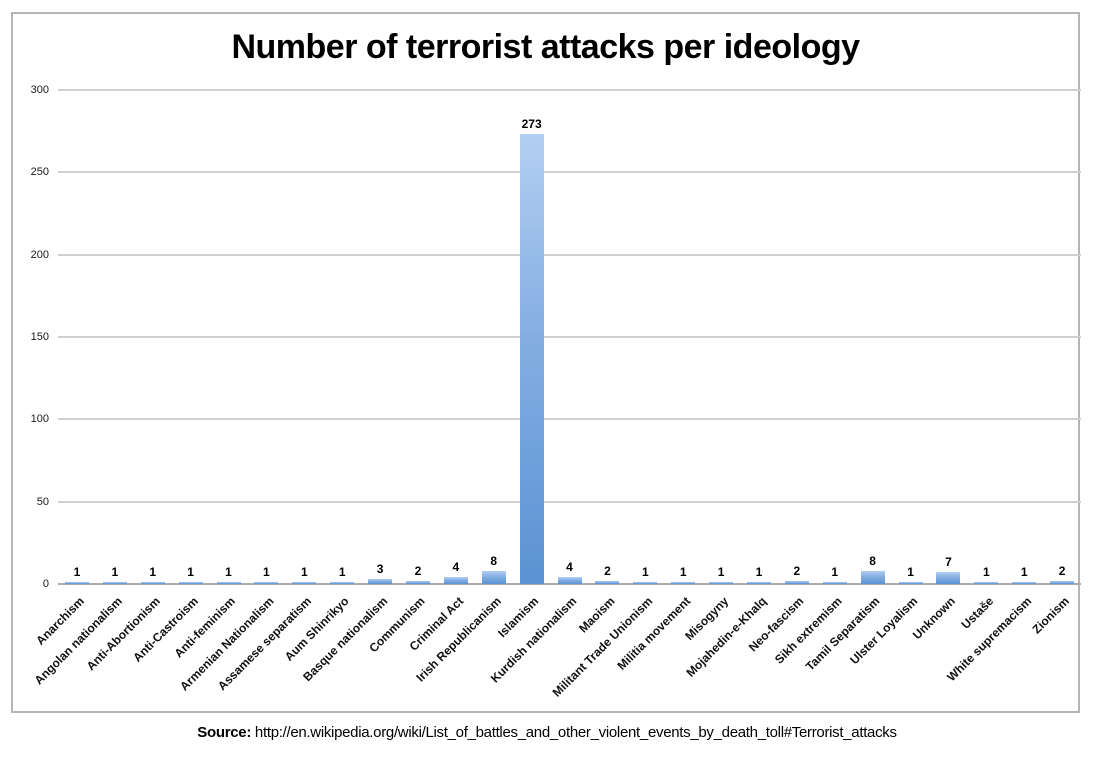  I want to click on y-tick-label-100: 100, so click(39, 419).